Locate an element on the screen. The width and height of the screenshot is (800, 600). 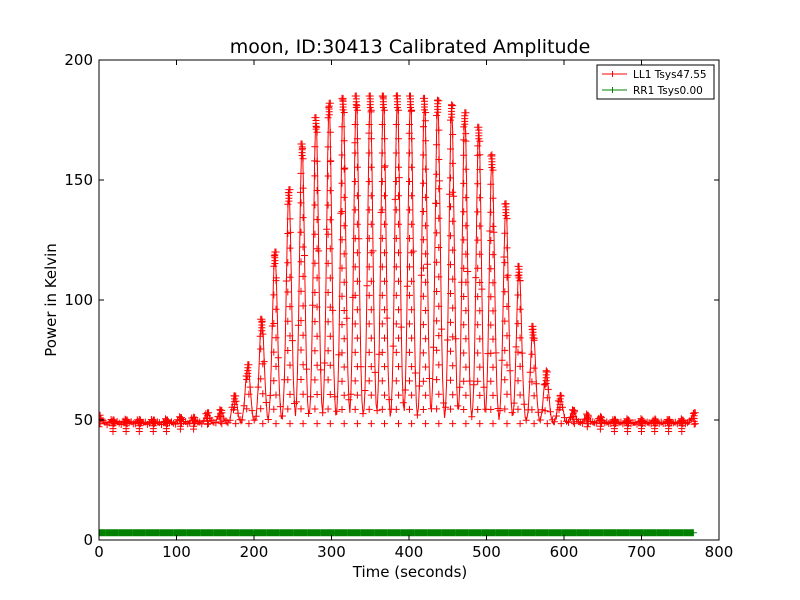
x-tick-label: 300 is located at coordinates (331, 552).